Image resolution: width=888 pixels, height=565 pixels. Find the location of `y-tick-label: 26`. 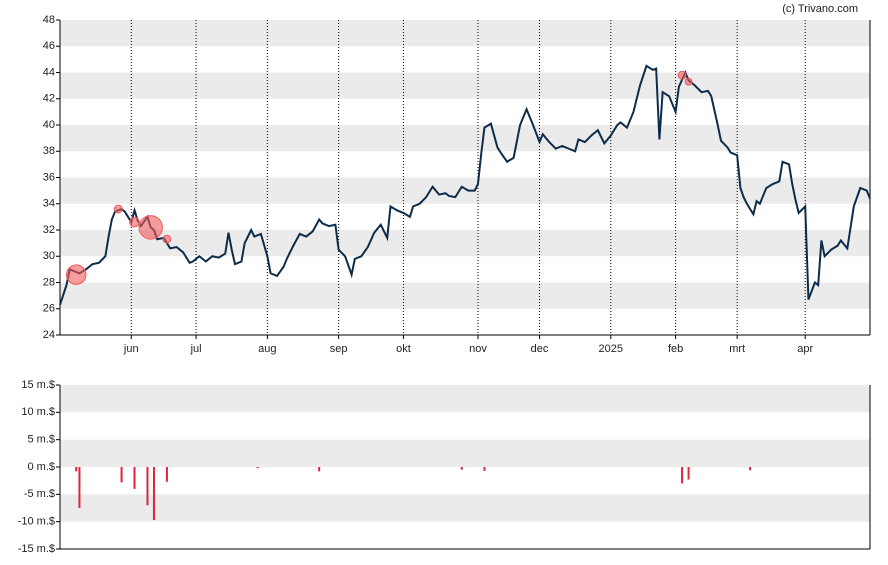

y-tick-label: 26 is located at coordinates (49, 309).